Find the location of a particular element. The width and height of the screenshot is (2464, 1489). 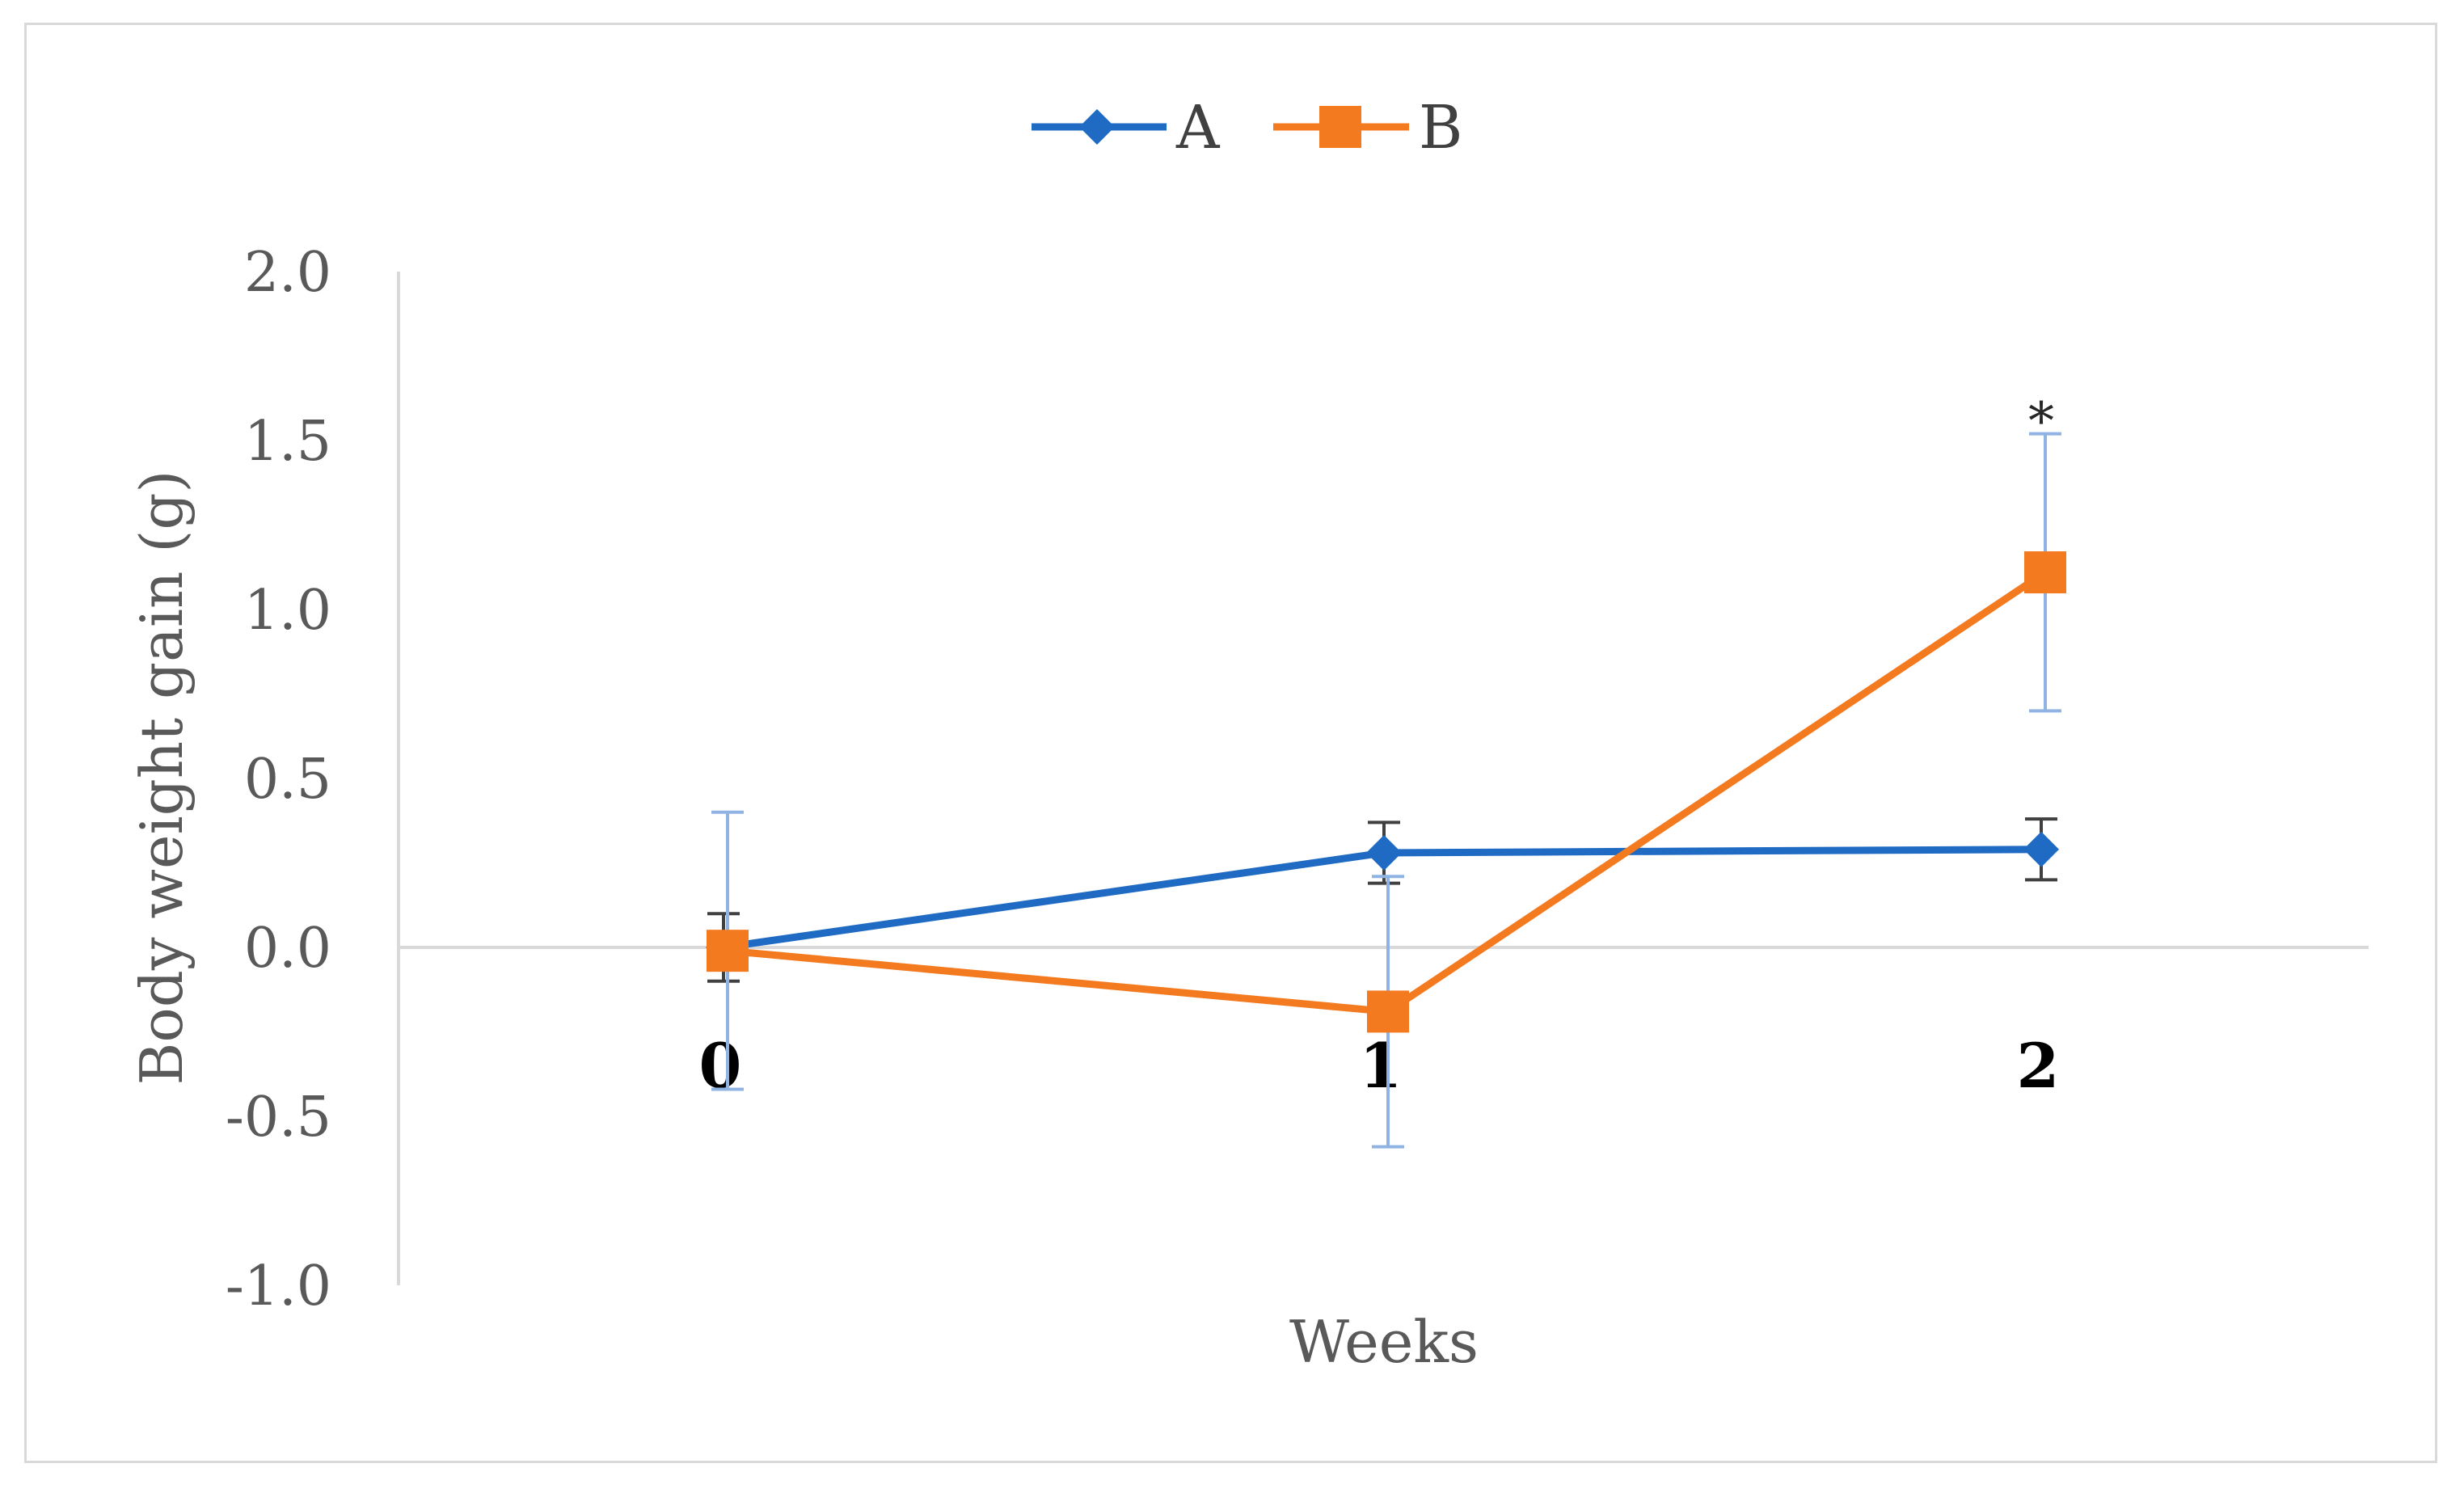

legend-label: A is located at coordinates (1198, 127).